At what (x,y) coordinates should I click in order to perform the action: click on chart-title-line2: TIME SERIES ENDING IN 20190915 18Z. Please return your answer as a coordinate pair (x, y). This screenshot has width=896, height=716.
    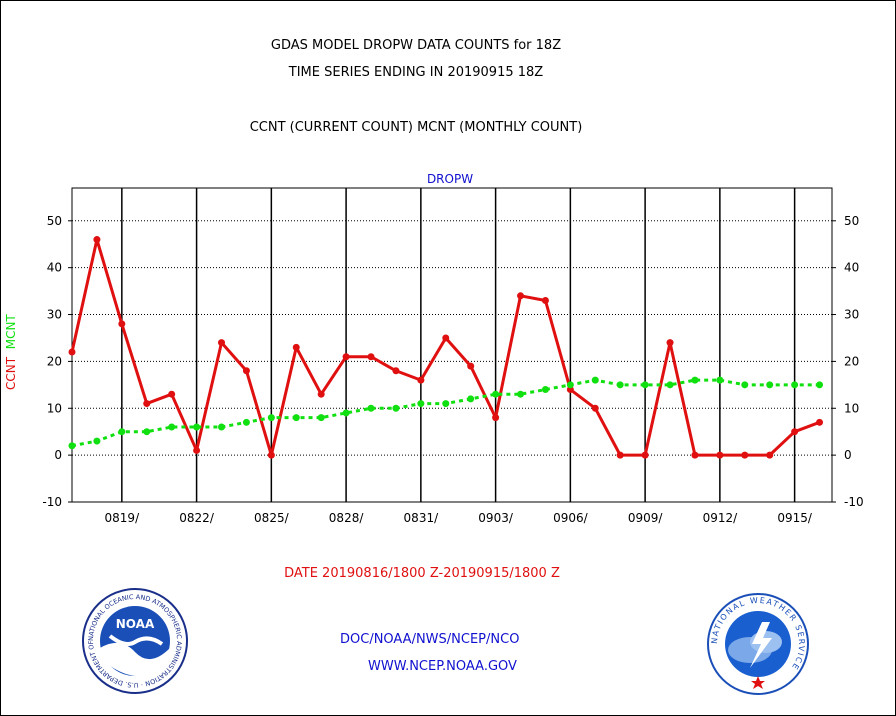
    Looking at the image, I should click on (416, 72).